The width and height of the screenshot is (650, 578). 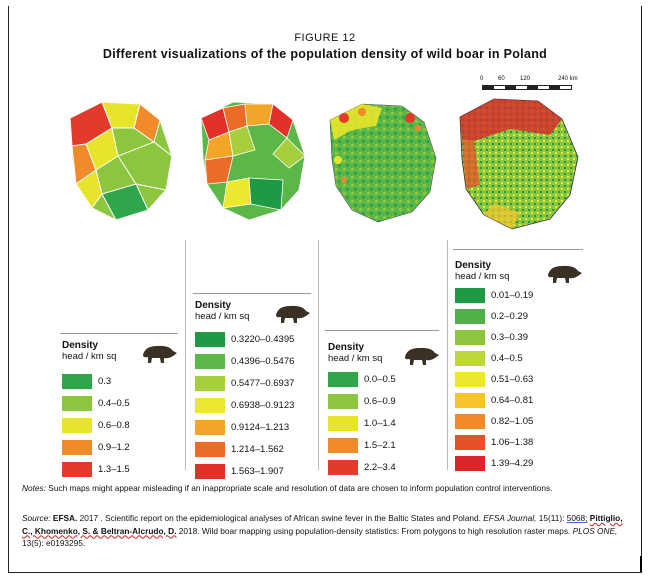 What do you see at coordinates (525, 79) in the screenshot?
I see `scale-tick: 120` at bounding box center [525, 79].